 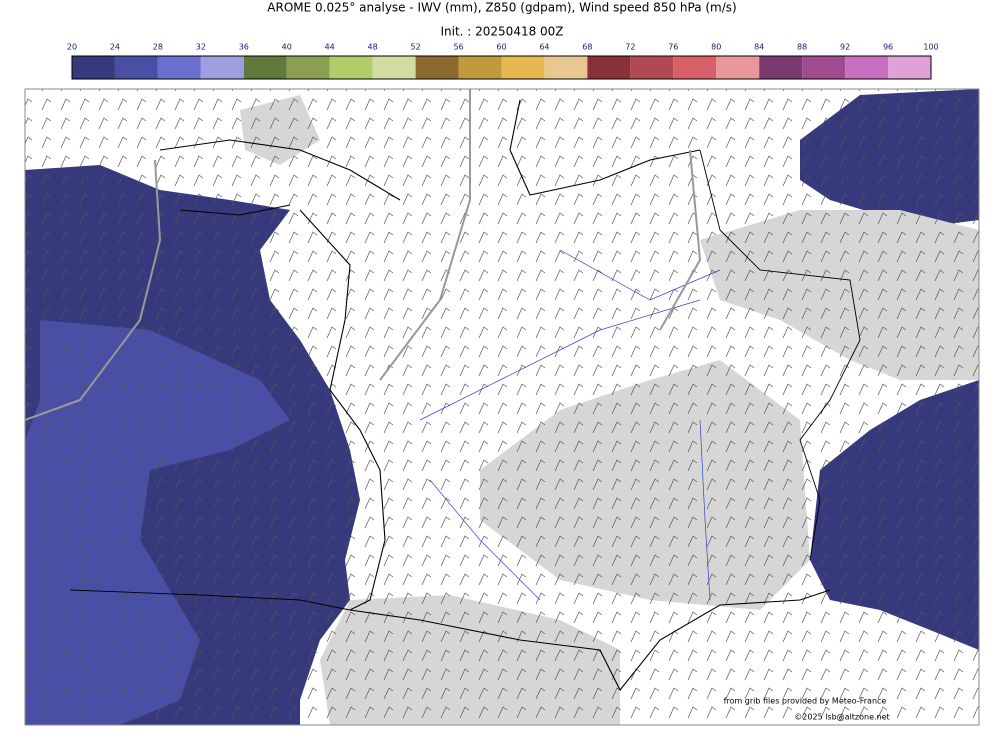 I want to click on copyright: ©2025 lsb@altzone.net, so click(x=841, y=717).